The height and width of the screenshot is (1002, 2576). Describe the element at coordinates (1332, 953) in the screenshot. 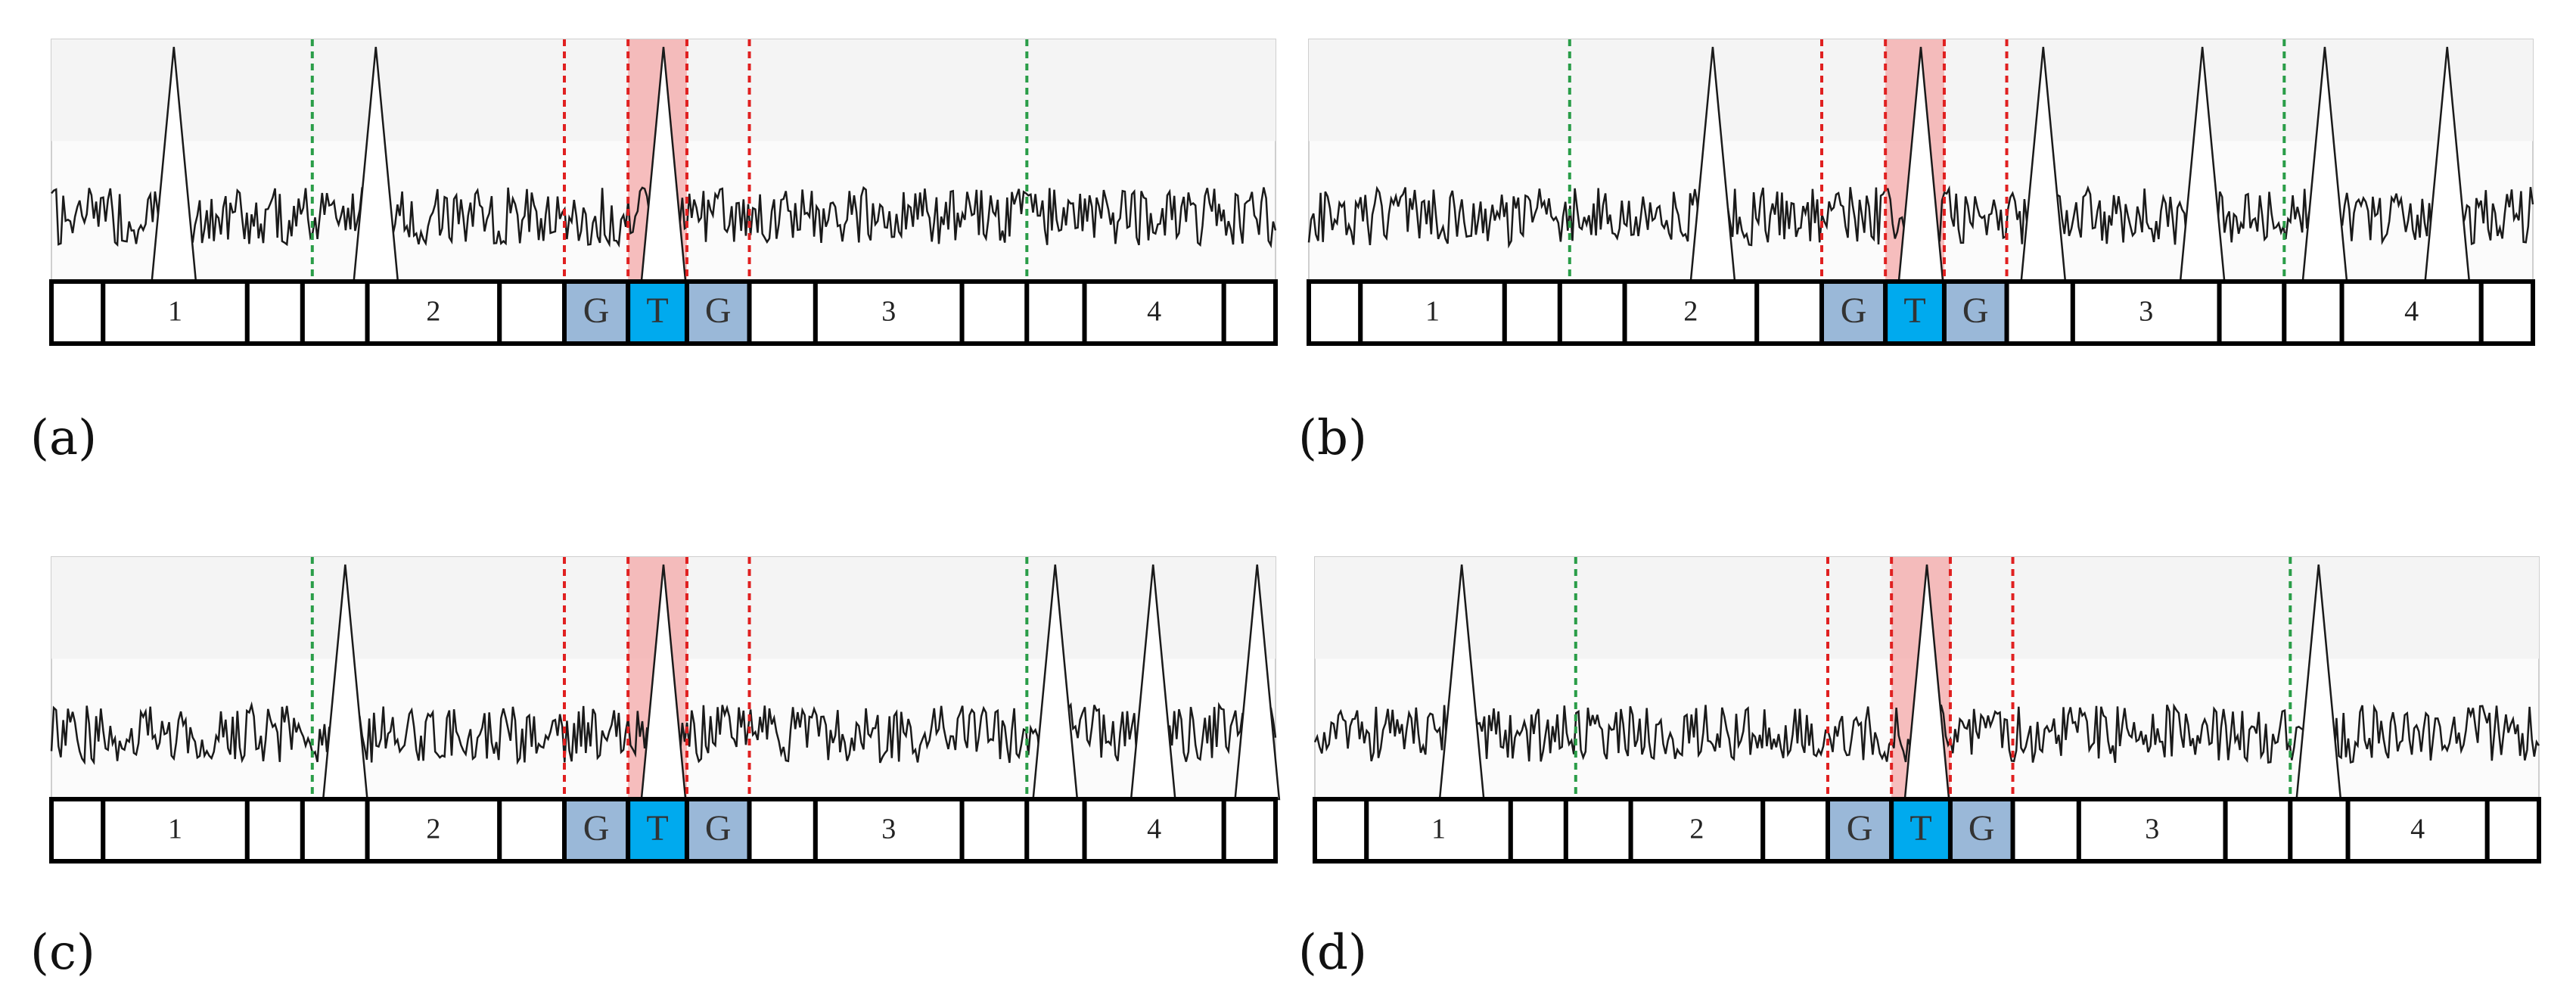

I see `panel-label: (d)` at that location.